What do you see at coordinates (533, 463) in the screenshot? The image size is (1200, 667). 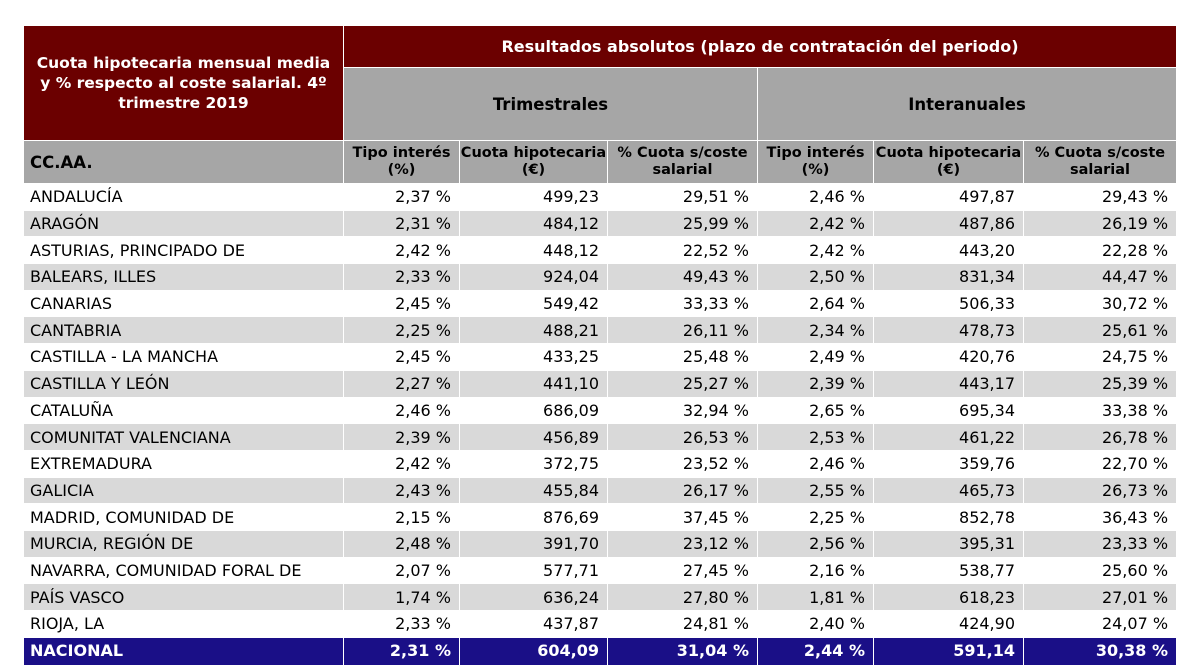 I see `row-quarterly-fee: 372,75` at bounding box center [533, 463].